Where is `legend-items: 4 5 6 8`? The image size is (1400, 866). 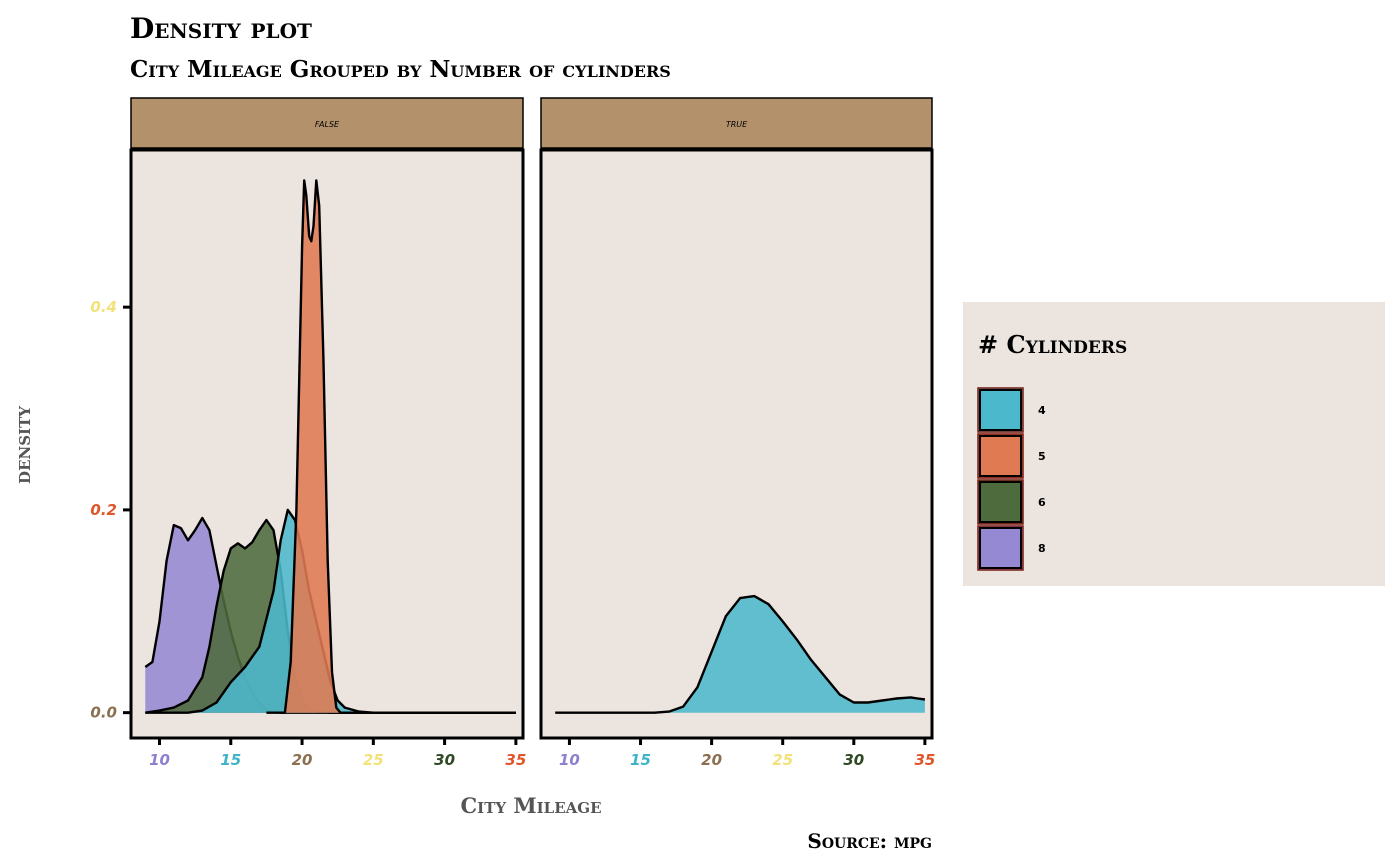 legend-items: 4 5 6 8 is located at coordinates (1011, 479).